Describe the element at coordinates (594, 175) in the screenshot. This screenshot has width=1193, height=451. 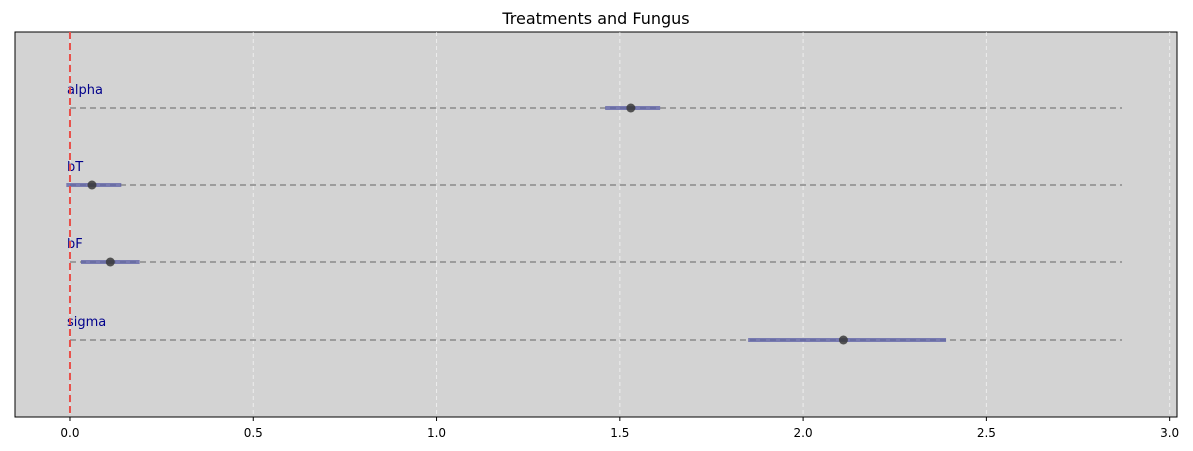
I see `parameter-row: bT` at that location.